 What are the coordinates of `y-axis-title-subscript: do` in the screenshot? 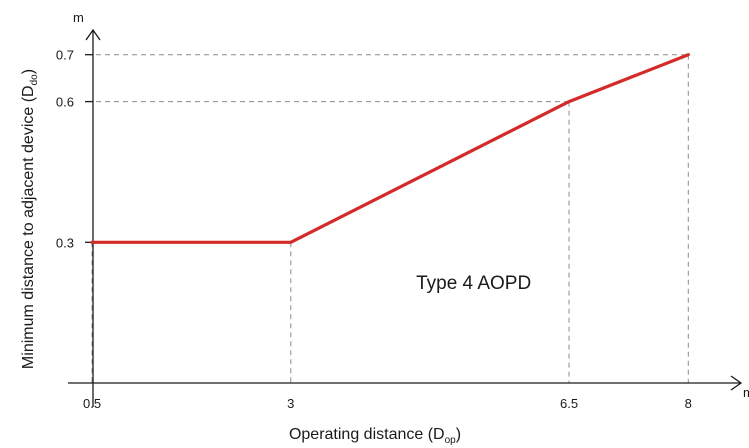 It's located at (34, 80).